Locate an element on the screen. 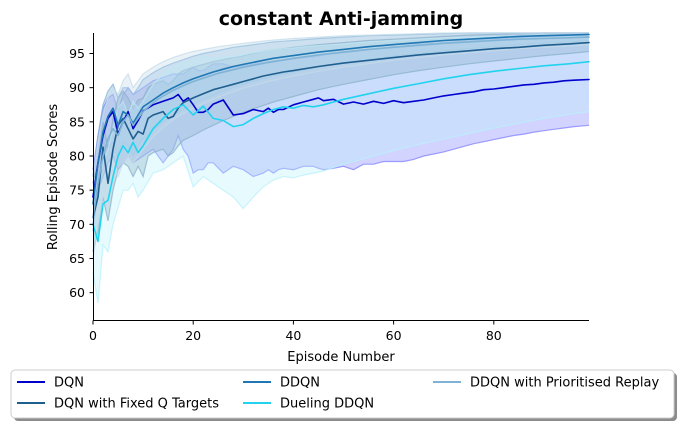 The height and width of the screenshot is (426, 682). legend-label-ddqn-with-prioritised-replay: DDQN with Prioritised Replay is located at coordinates (564, 383).